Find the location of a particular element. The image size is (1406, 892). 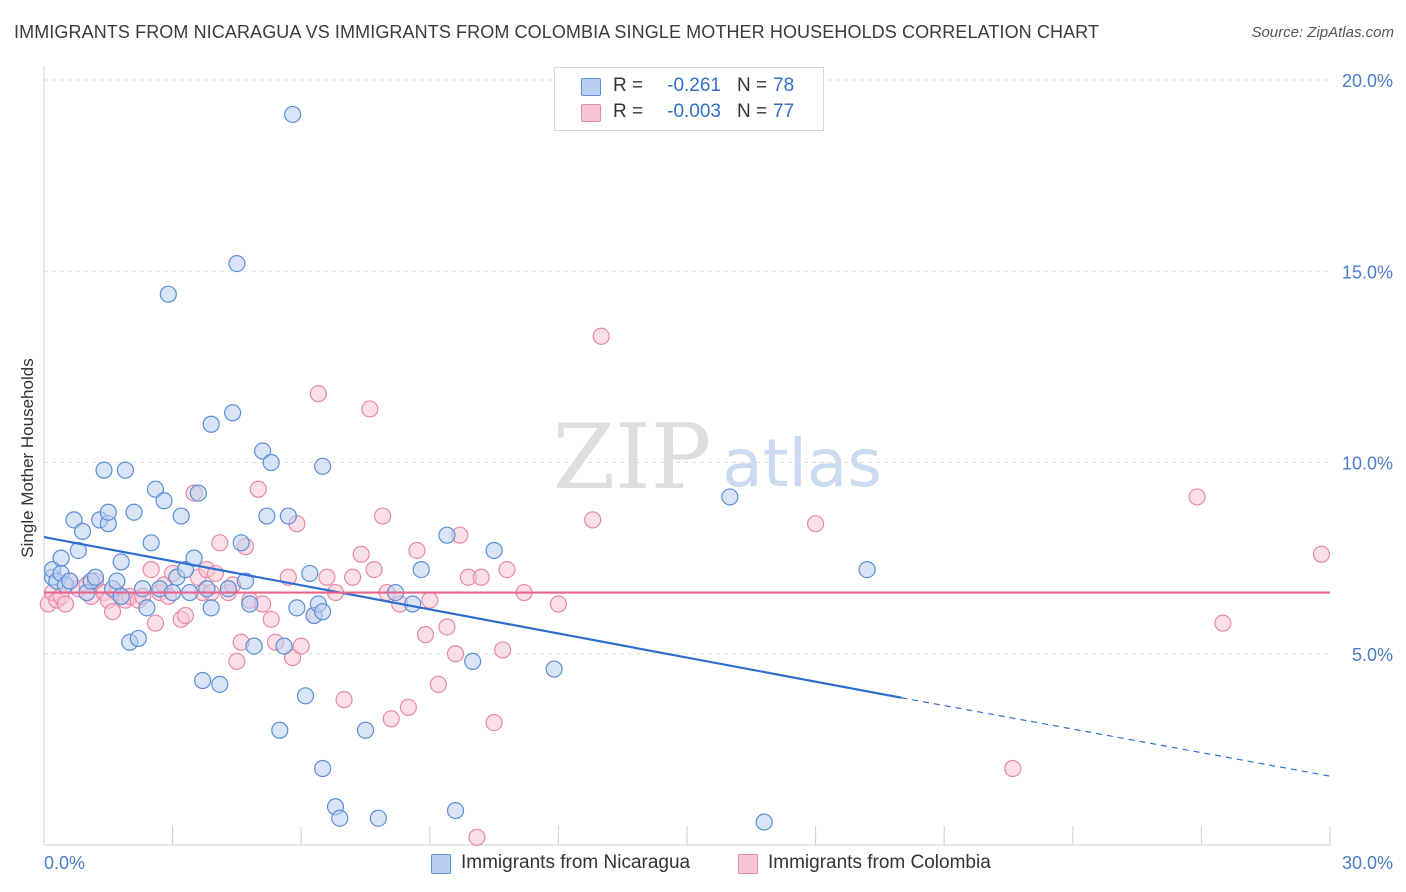

n-label: N = is located at coordinates (752, 111).